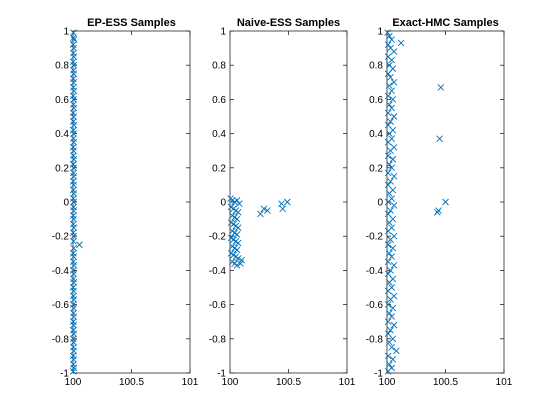 This screenshot has height=420, width=560. What do you see at coordinates (131, 23) in the screenshot?
I see `chart-title: EP-ESS Samples` at bounding box center [131, 23].